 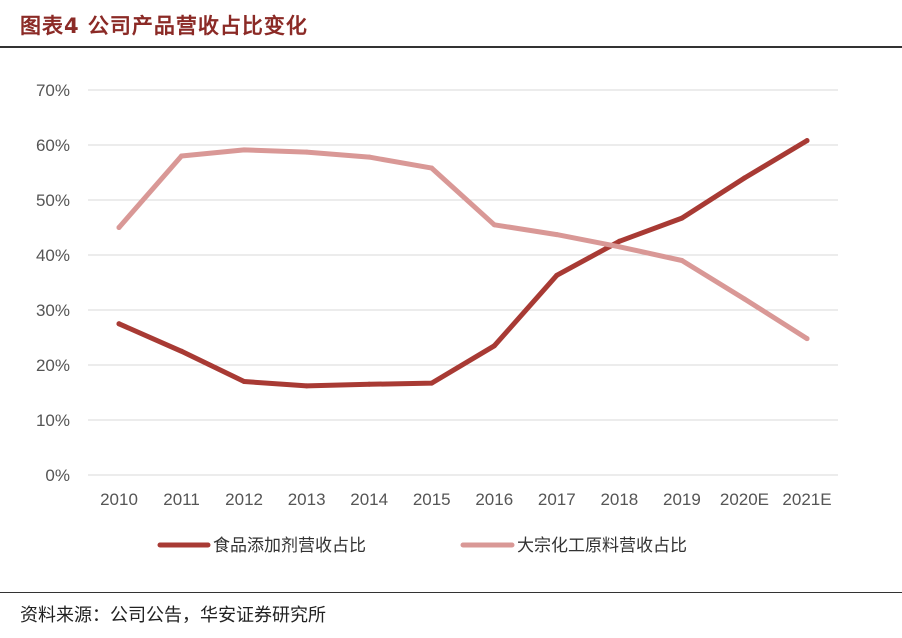 I want to click on x-tick-label: 2013, so click(x=307, y=499).